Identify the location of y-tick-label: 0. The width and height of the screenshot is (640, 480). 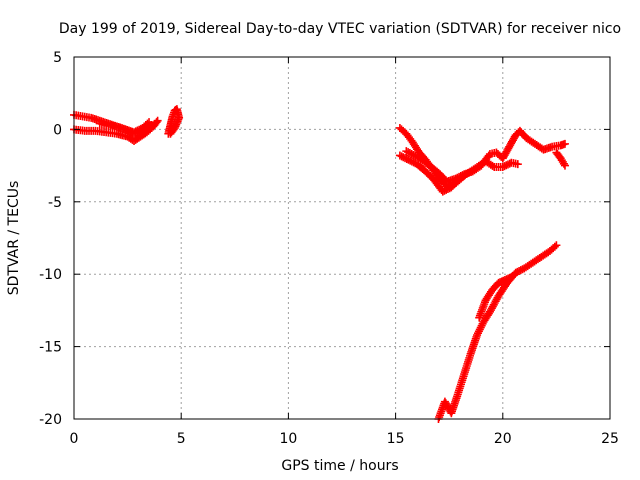
(57, 130).